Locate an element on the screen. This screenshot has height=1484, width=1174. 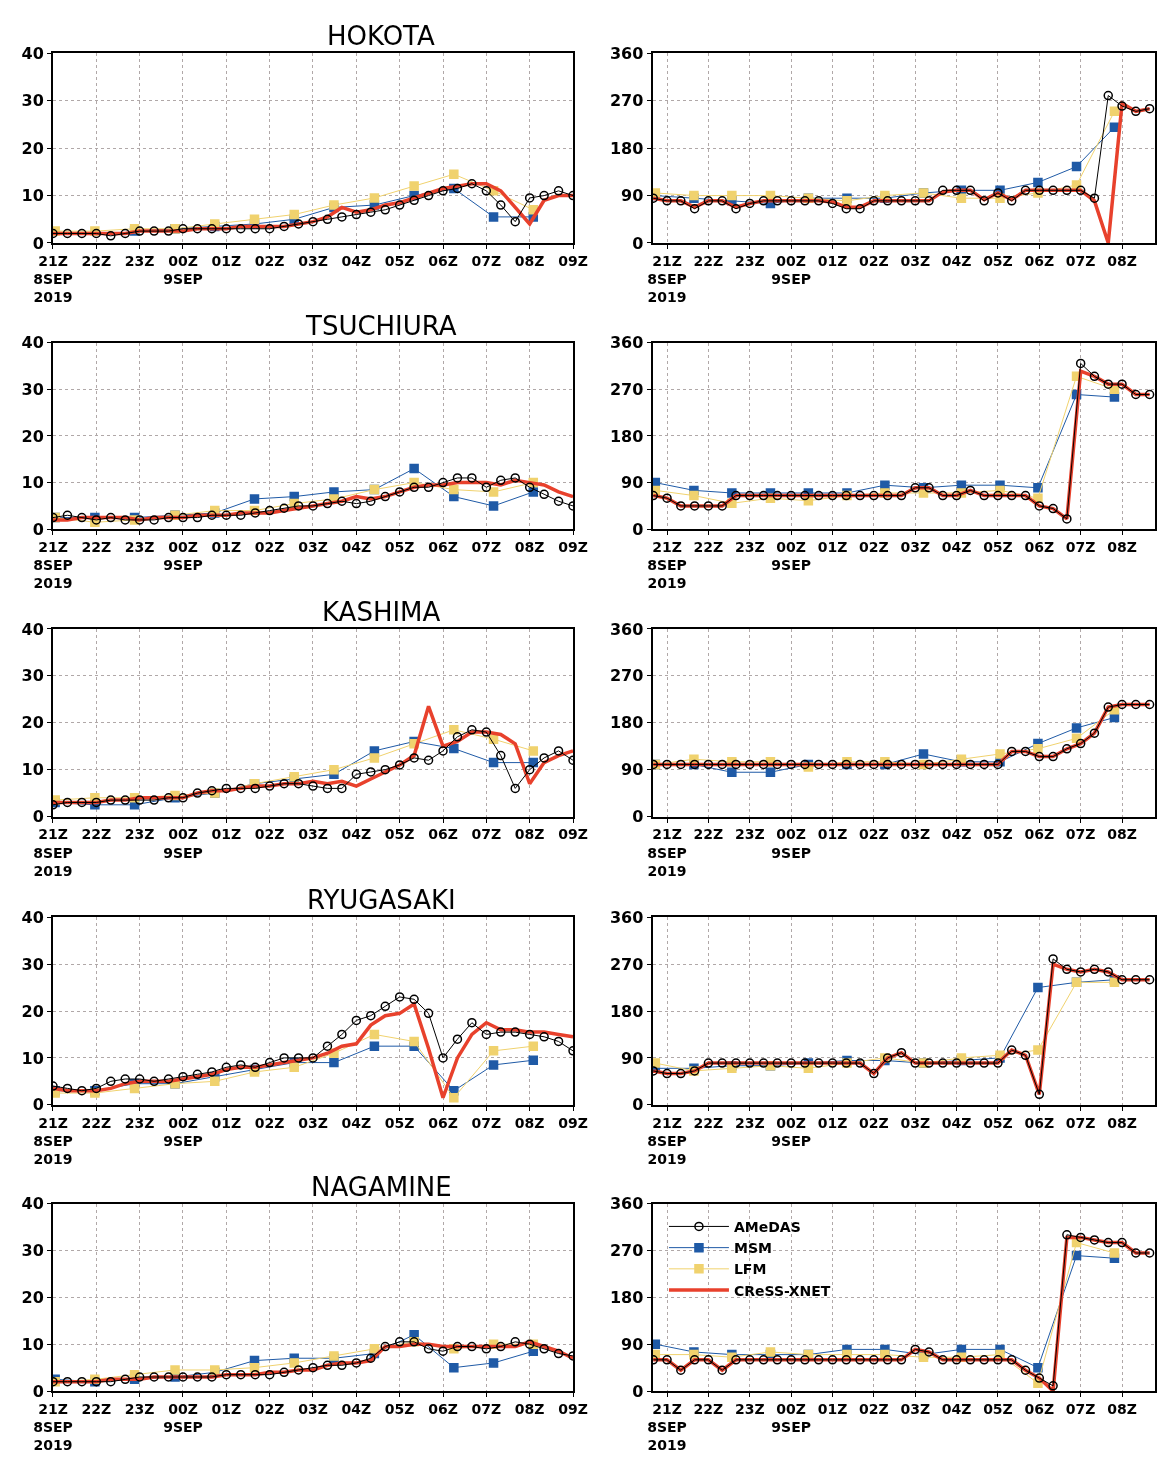
x-tick-label: 09Z is located at coordinates (573, 260).